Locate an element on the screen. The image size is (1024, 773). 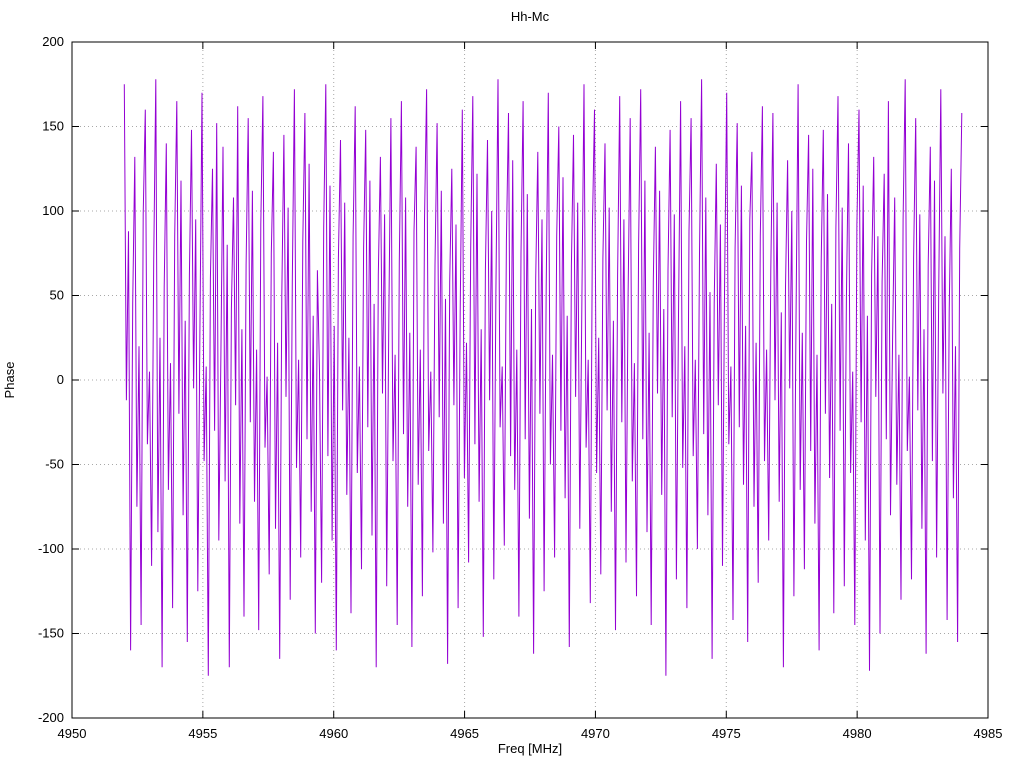
x-tick-label: 4965 is located at coordinates (464, 733).